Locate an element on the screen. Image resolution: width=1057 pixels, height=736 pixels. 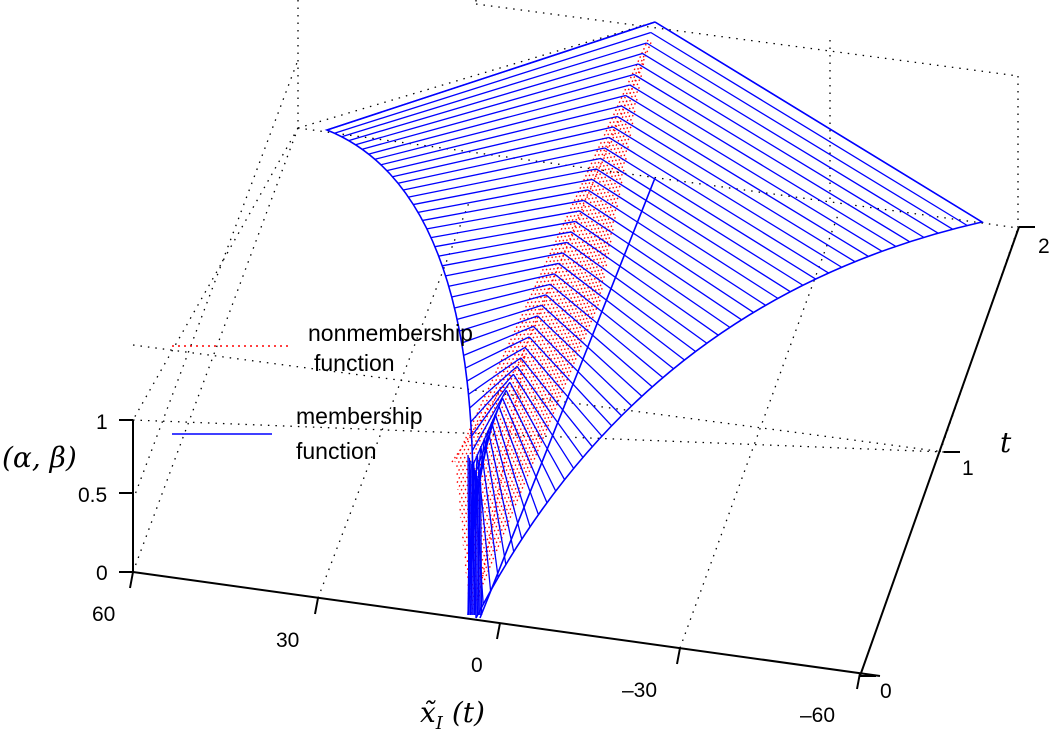
legend-membership-label: membership is located at coordinates (359, 416).